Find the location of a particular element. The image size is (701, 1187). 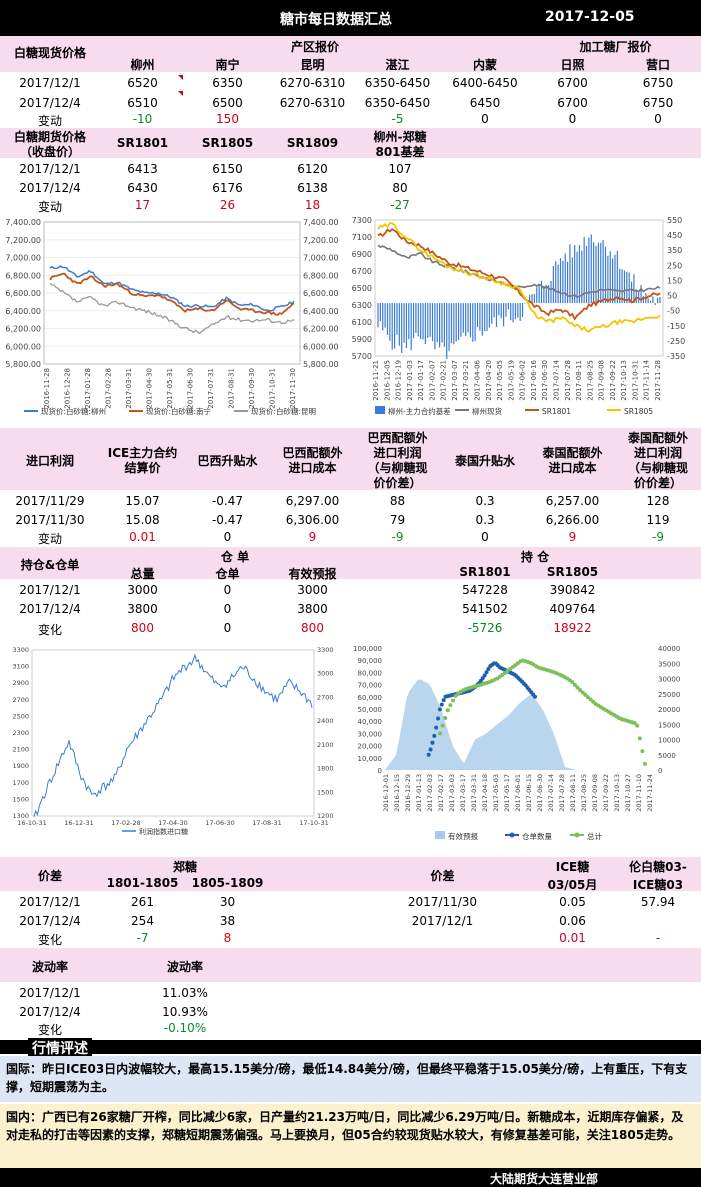

chart2-xtick: 2017-09-22 is located at coordinates (613, 380).